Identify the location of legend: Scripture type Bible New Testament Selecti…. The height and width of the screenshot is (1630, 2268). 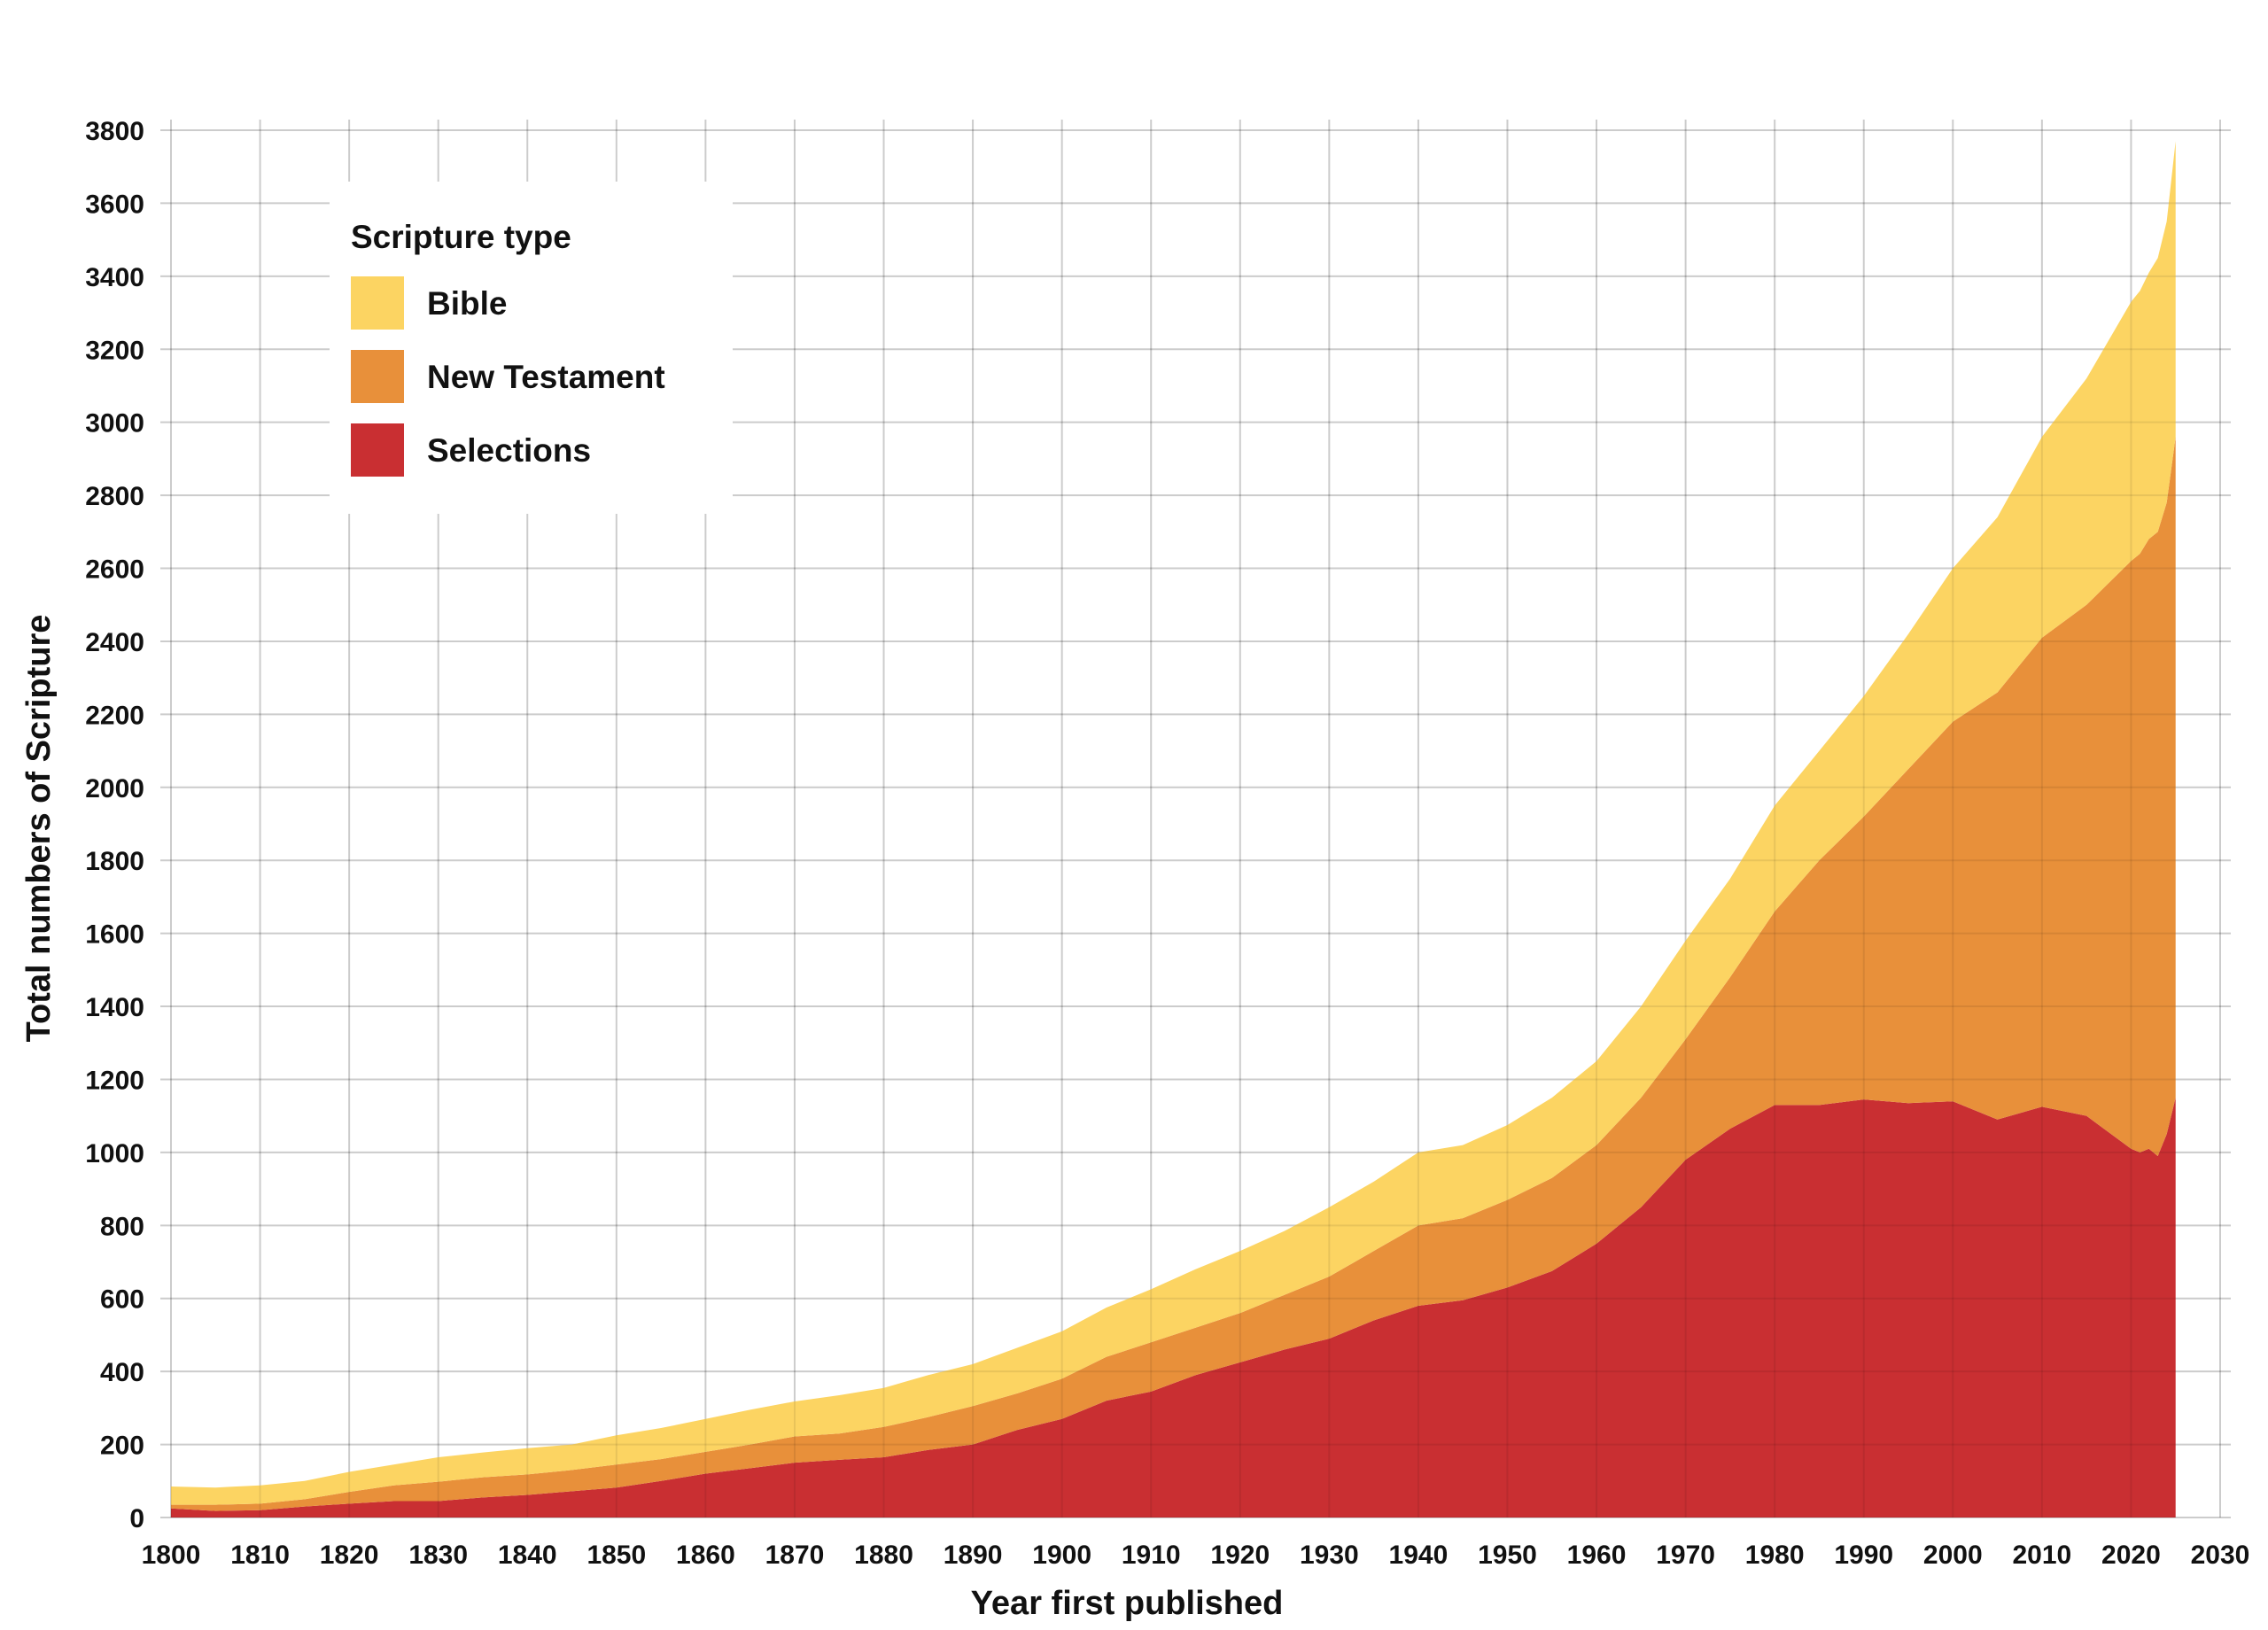
(531, 348).